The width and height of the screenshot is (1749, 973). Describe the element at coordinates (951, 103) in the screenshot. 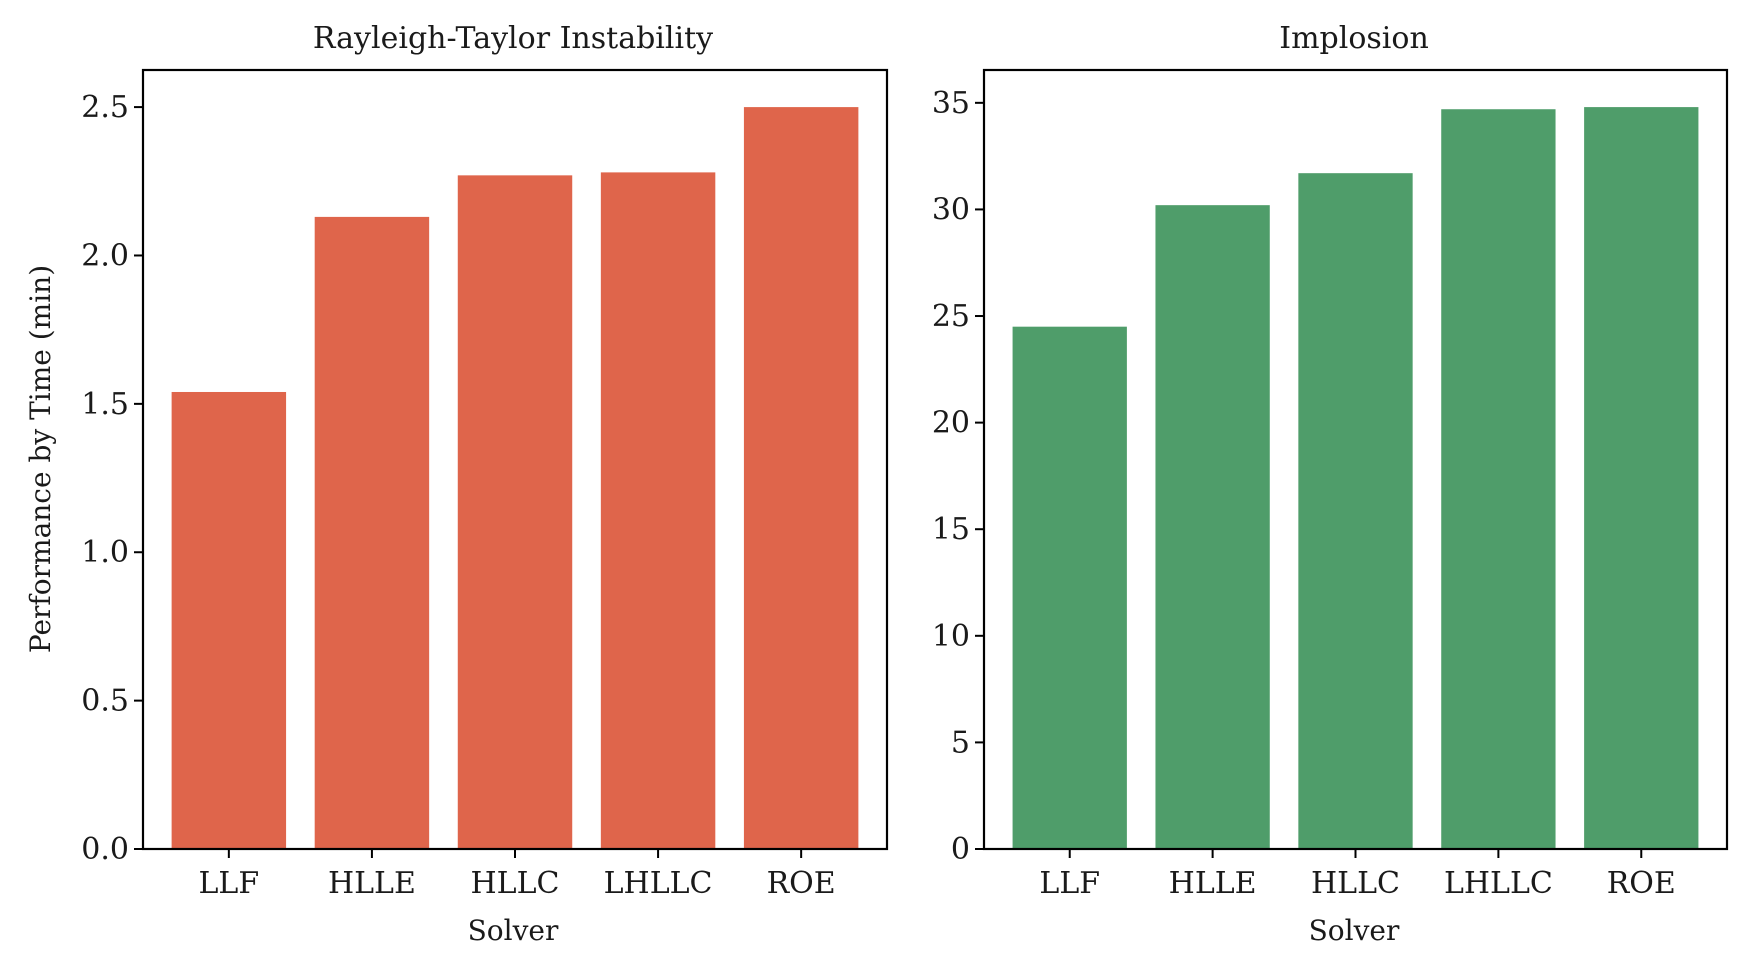

I see `y-tick-label: 35` at that location.